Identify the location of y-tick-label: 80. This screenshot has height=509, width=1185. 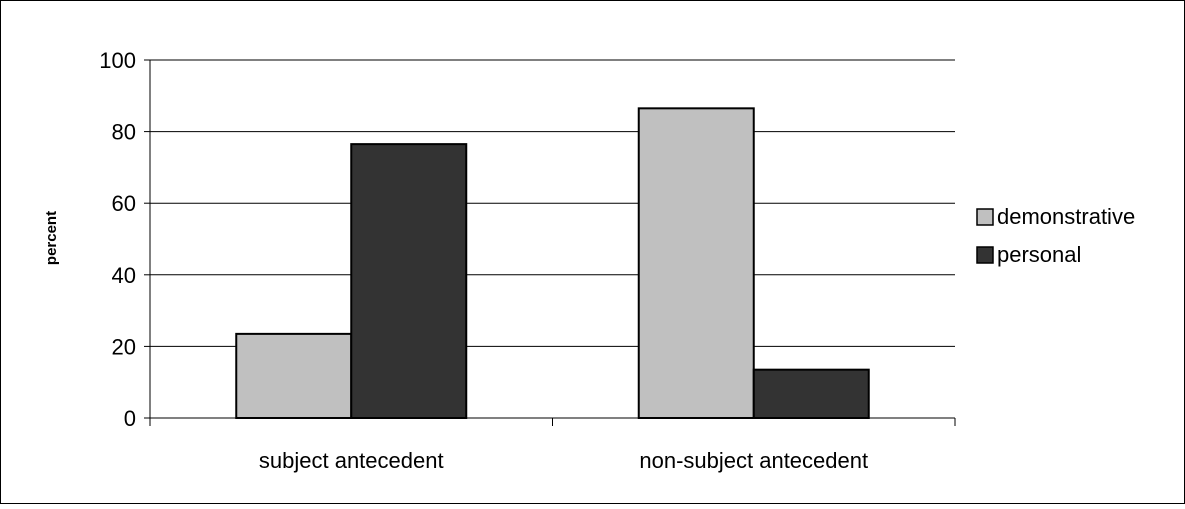
(124, 132).